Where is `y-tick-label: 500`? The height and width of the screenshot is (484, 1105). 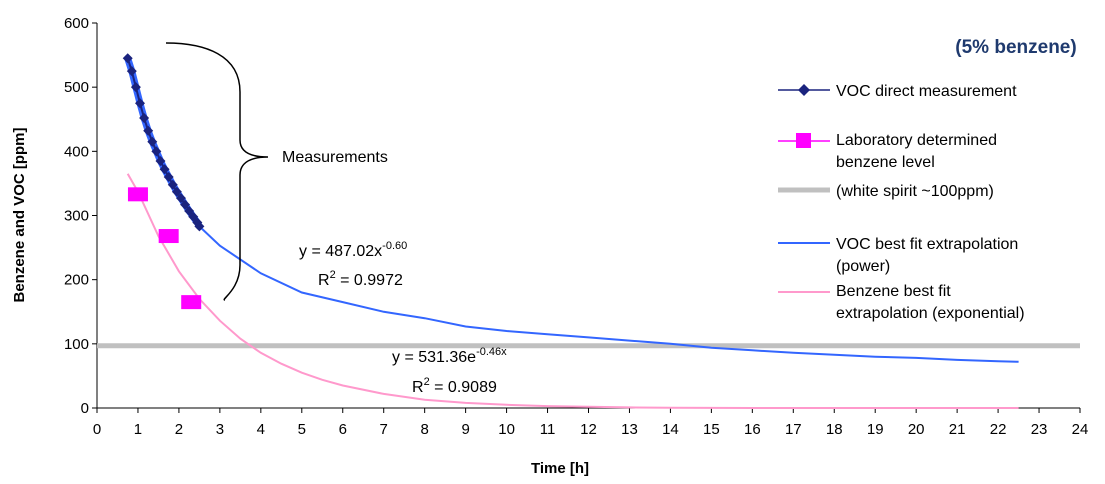
y-tick-label: 500 is located at coordinates (76, 87).